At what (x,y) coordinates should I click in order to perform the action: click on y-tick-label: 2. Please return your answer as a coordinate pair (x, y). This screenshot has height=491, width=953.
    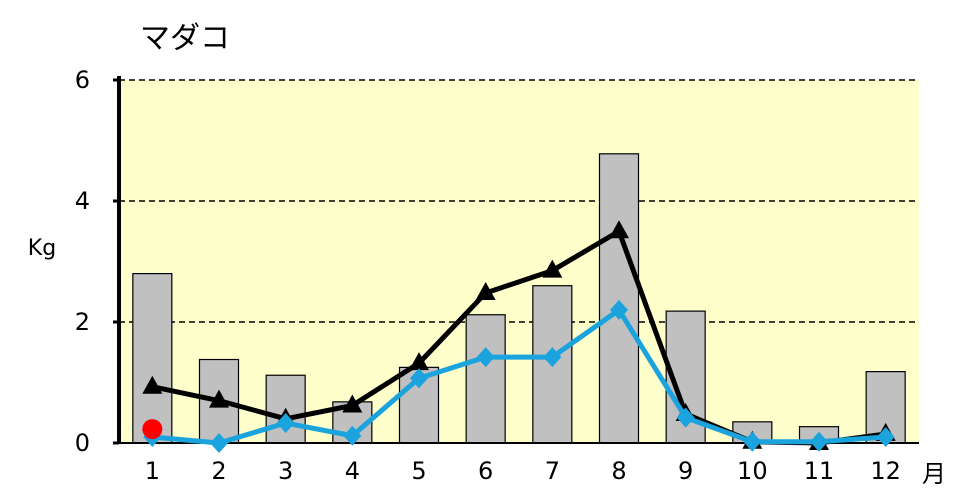
    Looking at the image, I should click on (82, 322).